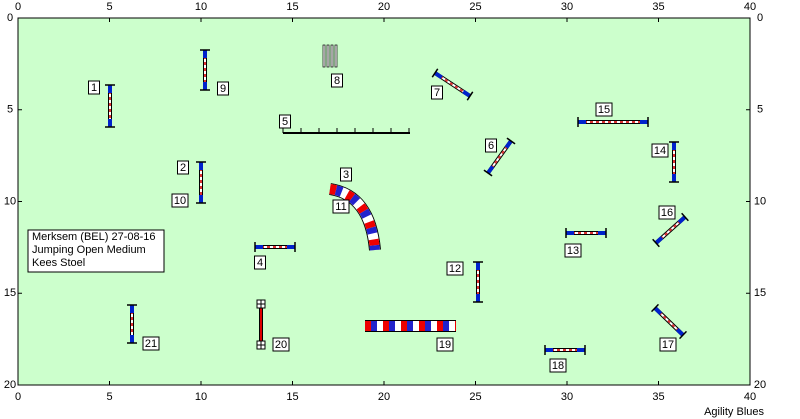 The width and height of the screenshot is (800, 419). Describe the element at coordinates (455, 269) in the screenshot. I see `obstacle-label: 12` at that location.